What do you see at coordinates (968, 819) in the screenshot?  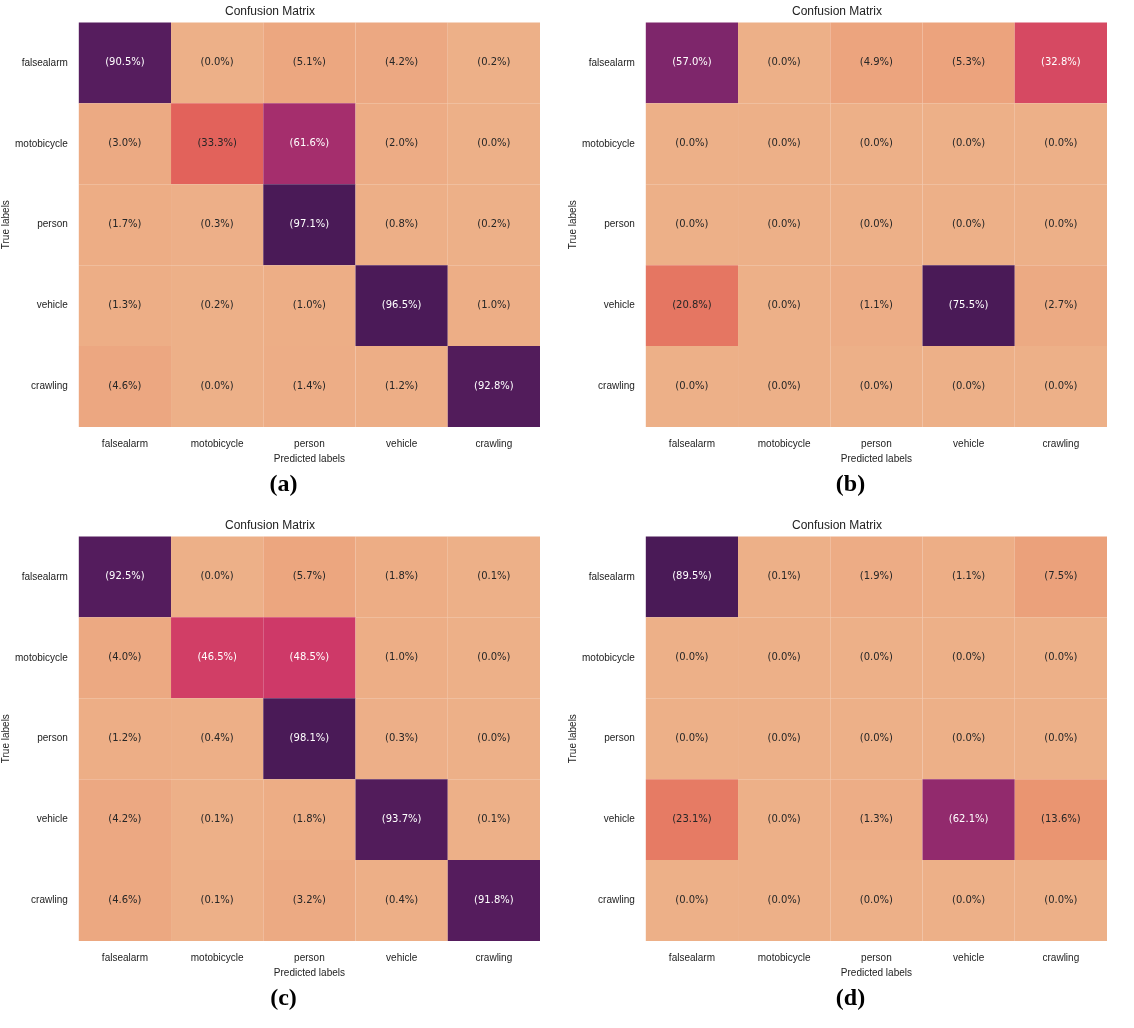 I see `data-label: (62.1%)` at bounding box center [968, 819].